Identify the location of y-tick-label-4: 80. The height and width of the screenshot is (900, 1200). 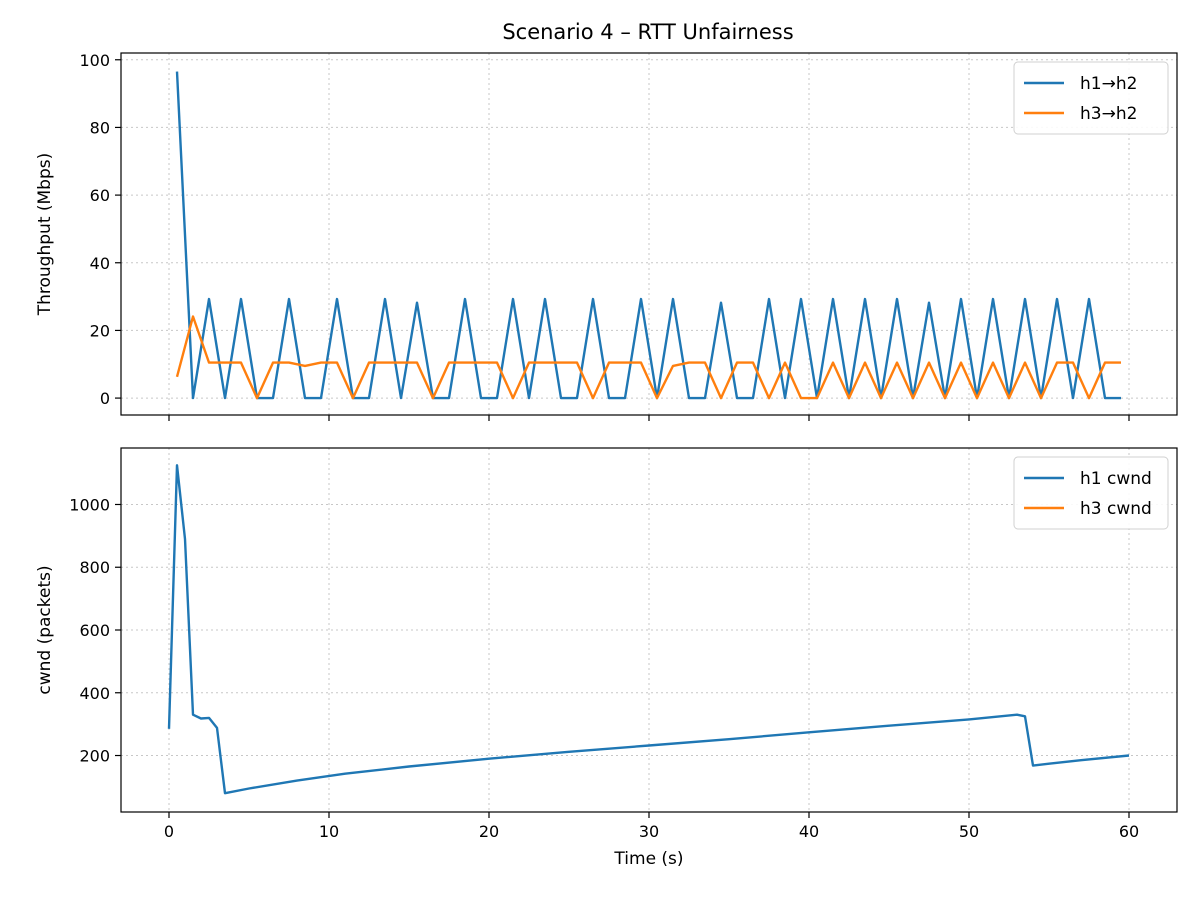
(100, 127).